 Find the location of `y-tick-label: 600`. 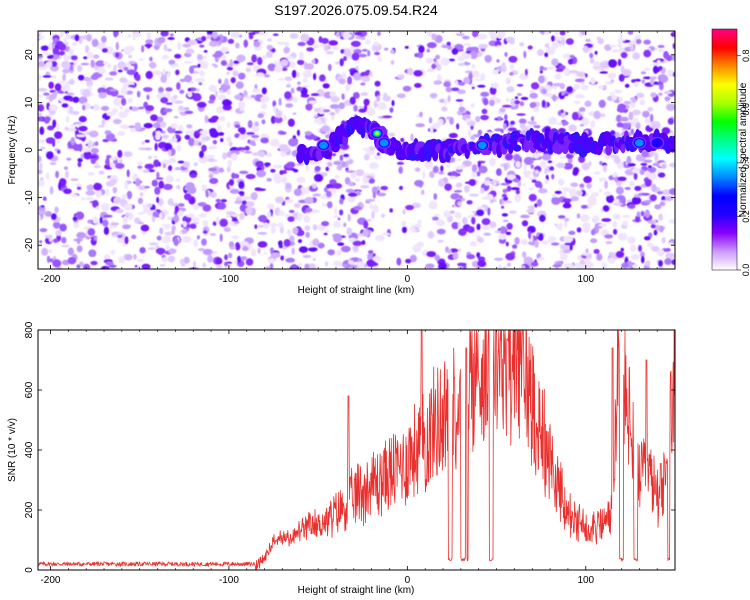

y-tick-label: 600 is located at coordinates (29, 389).